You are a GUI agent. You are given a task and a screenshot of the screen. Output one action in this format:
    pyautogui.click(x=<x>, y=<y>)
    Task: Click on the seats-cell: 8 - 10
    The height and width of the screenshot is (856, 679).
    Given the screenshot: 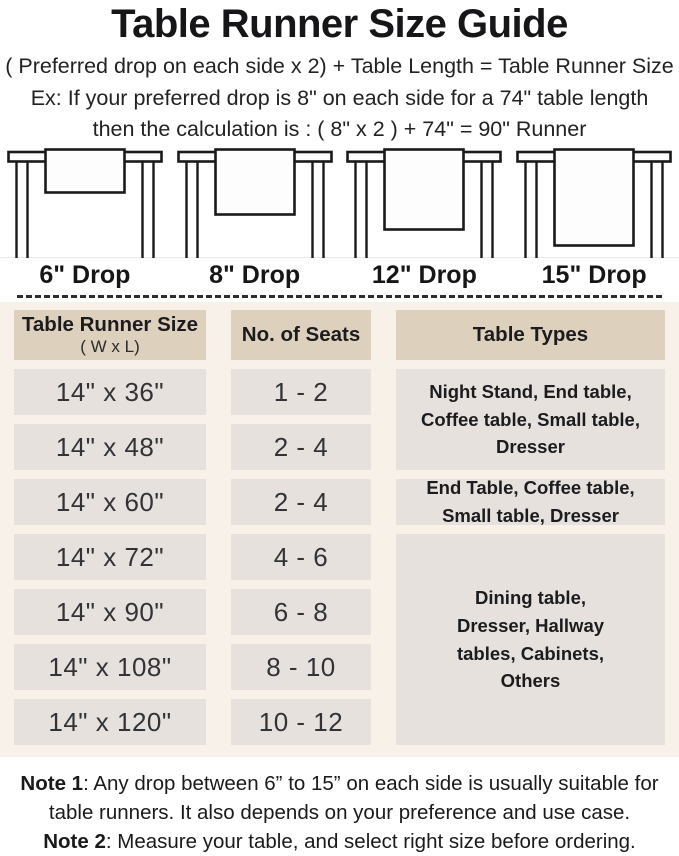 What is the action you would take?
    pyautogui.click(x=301, y=667)
    